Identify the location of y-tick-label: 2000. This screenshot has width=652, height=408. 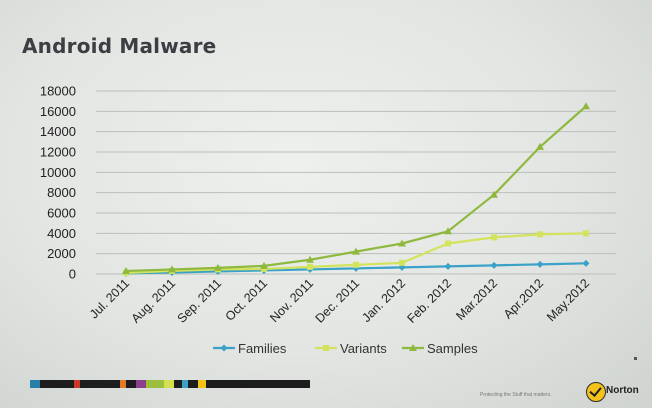
(61, 253).